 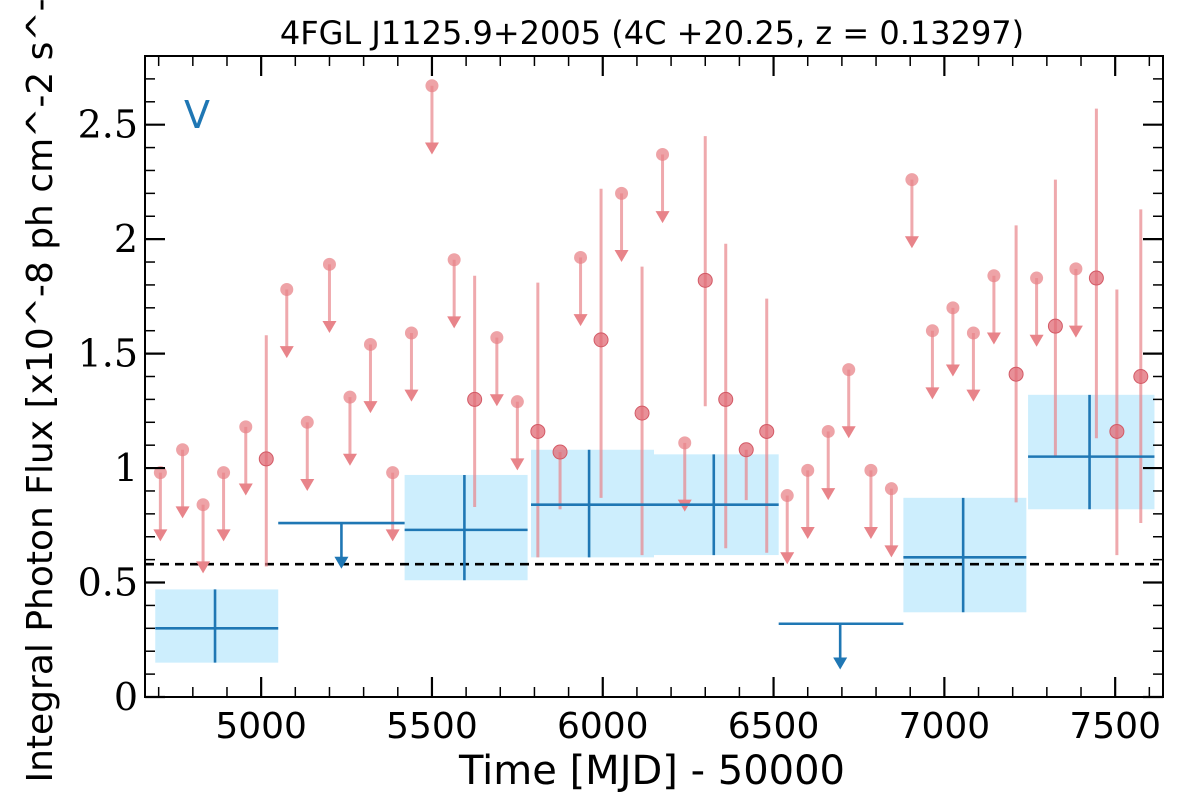 What do you see at coordinates (261, 726) in the screenshot?
I see `x-tick-label: 5000` at bounding box center [261, 726].